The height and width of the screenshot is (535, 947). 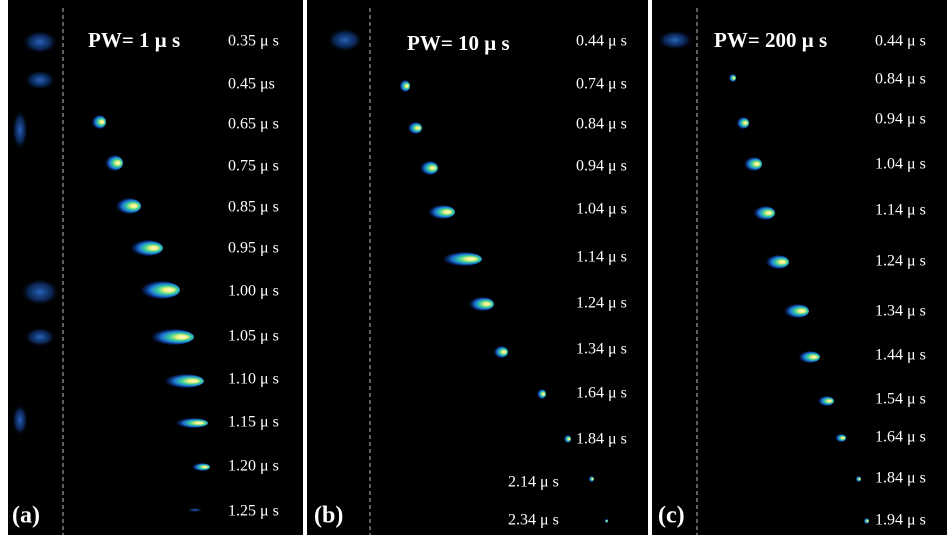 What do you see at coordinates (253, 248) in the screenshot?
I see `time-label: 0.95 μ s` at bounding box center [253, 248].